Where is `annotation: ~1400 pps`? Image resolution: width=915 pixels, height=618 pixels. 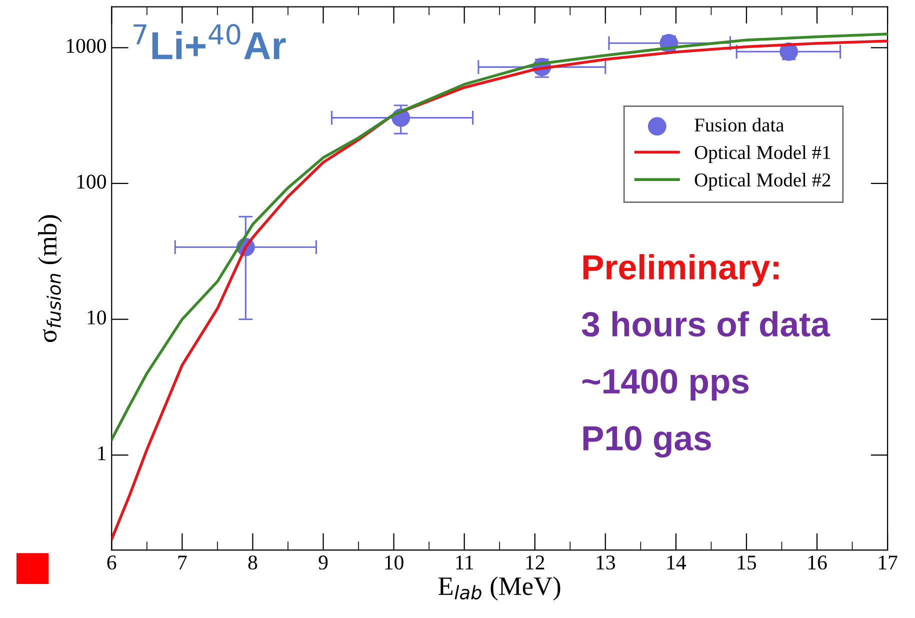
annotation: ~1400 pps is located at coordinates (665, 385).